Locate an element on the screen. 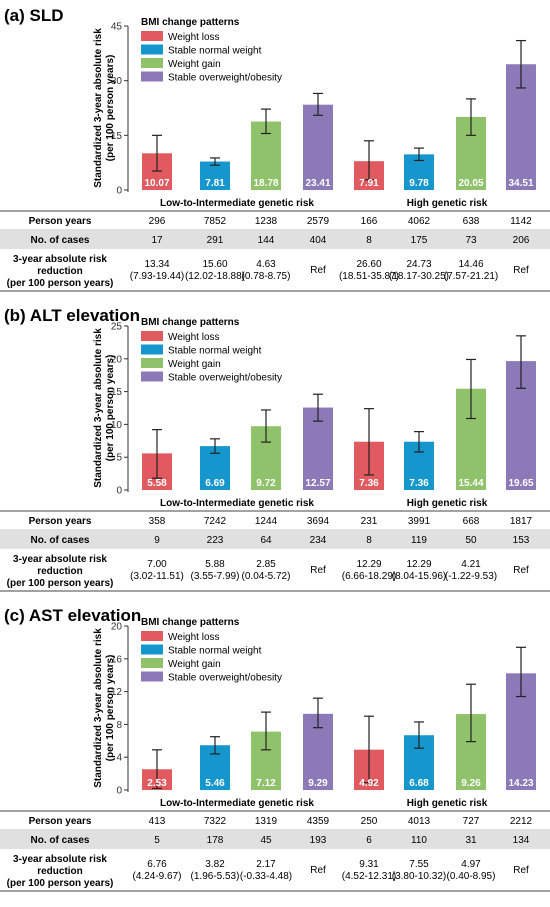 This screenshot has height=907, width=550. cases-cell: 50 is located at coordinates (471, 540).